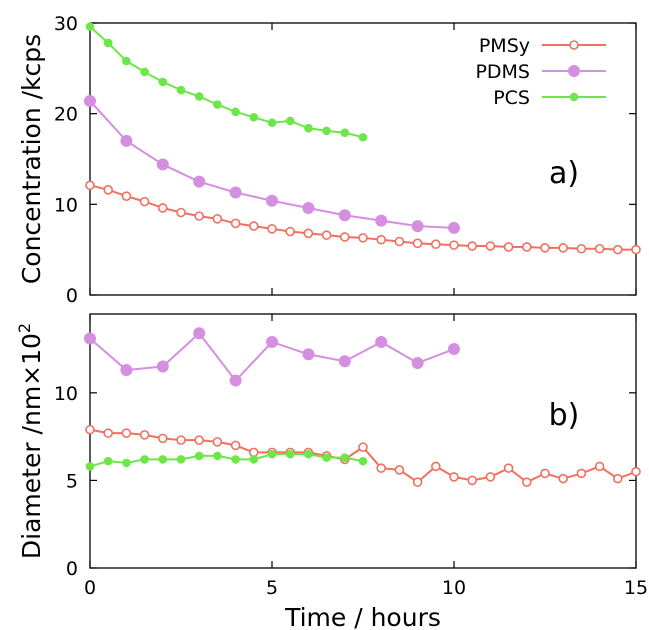  What do you see at coordinates (549, 98) in the screenshot?
I see `legend-item-pcs: PCS` at bounding box center [549, 98].